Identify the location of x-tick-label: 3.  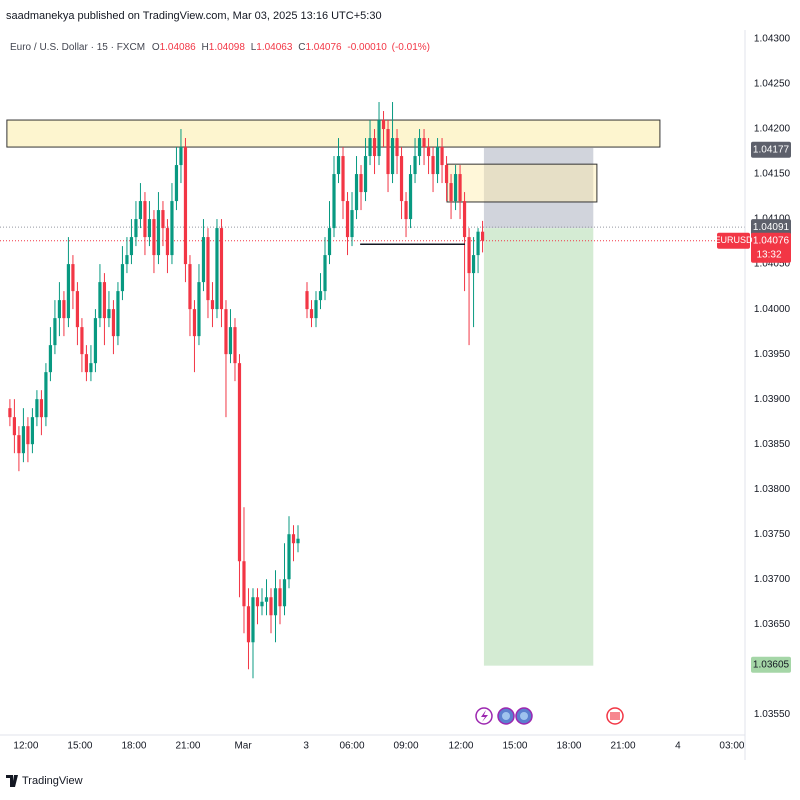
(306, 746).